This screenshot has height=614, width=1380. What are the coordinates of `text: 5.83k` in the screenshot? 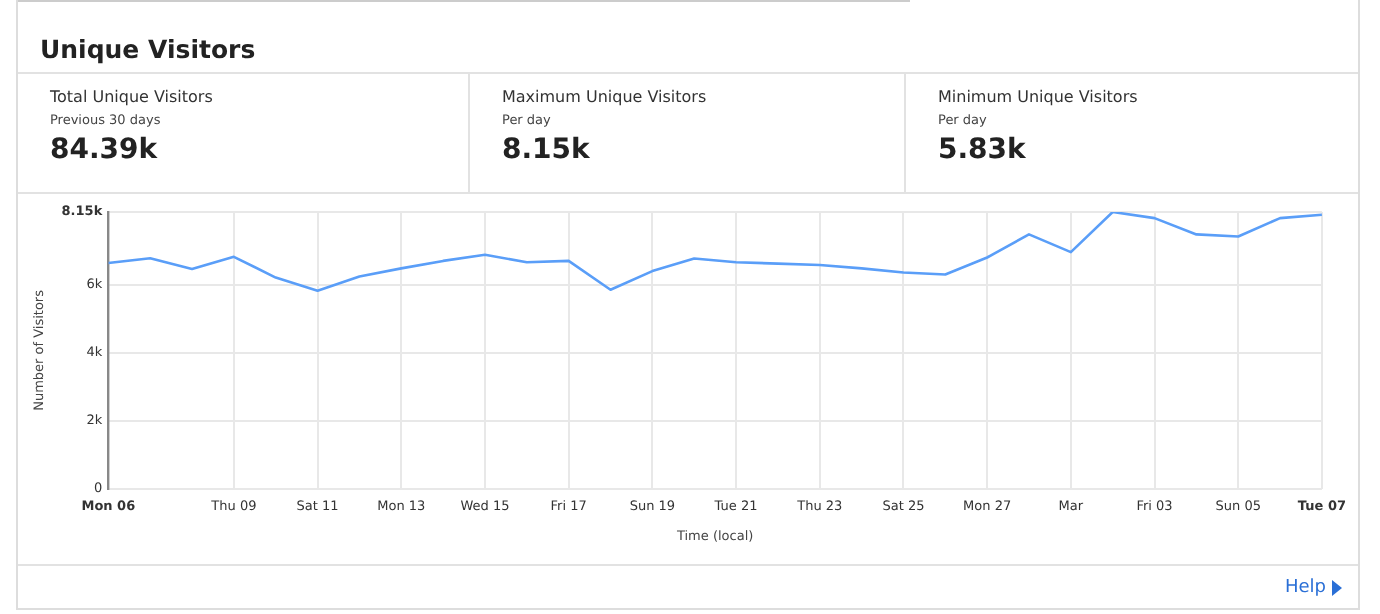 It's located at (983, 150).